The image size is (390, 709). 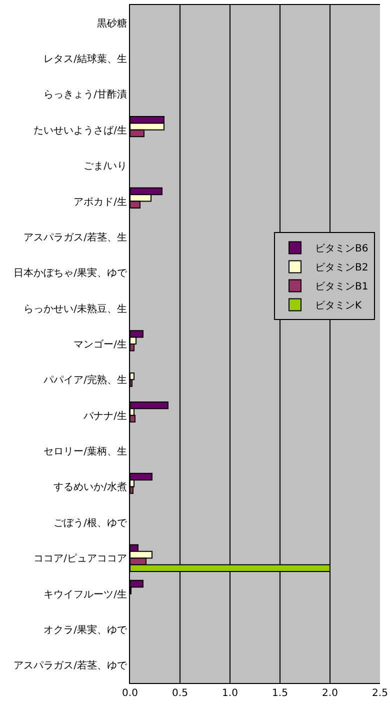 What do you see at coordinates (341, 287) in the screenshot?
I see `legend-label: ビタミンB1` at bounding box center [341, 287].